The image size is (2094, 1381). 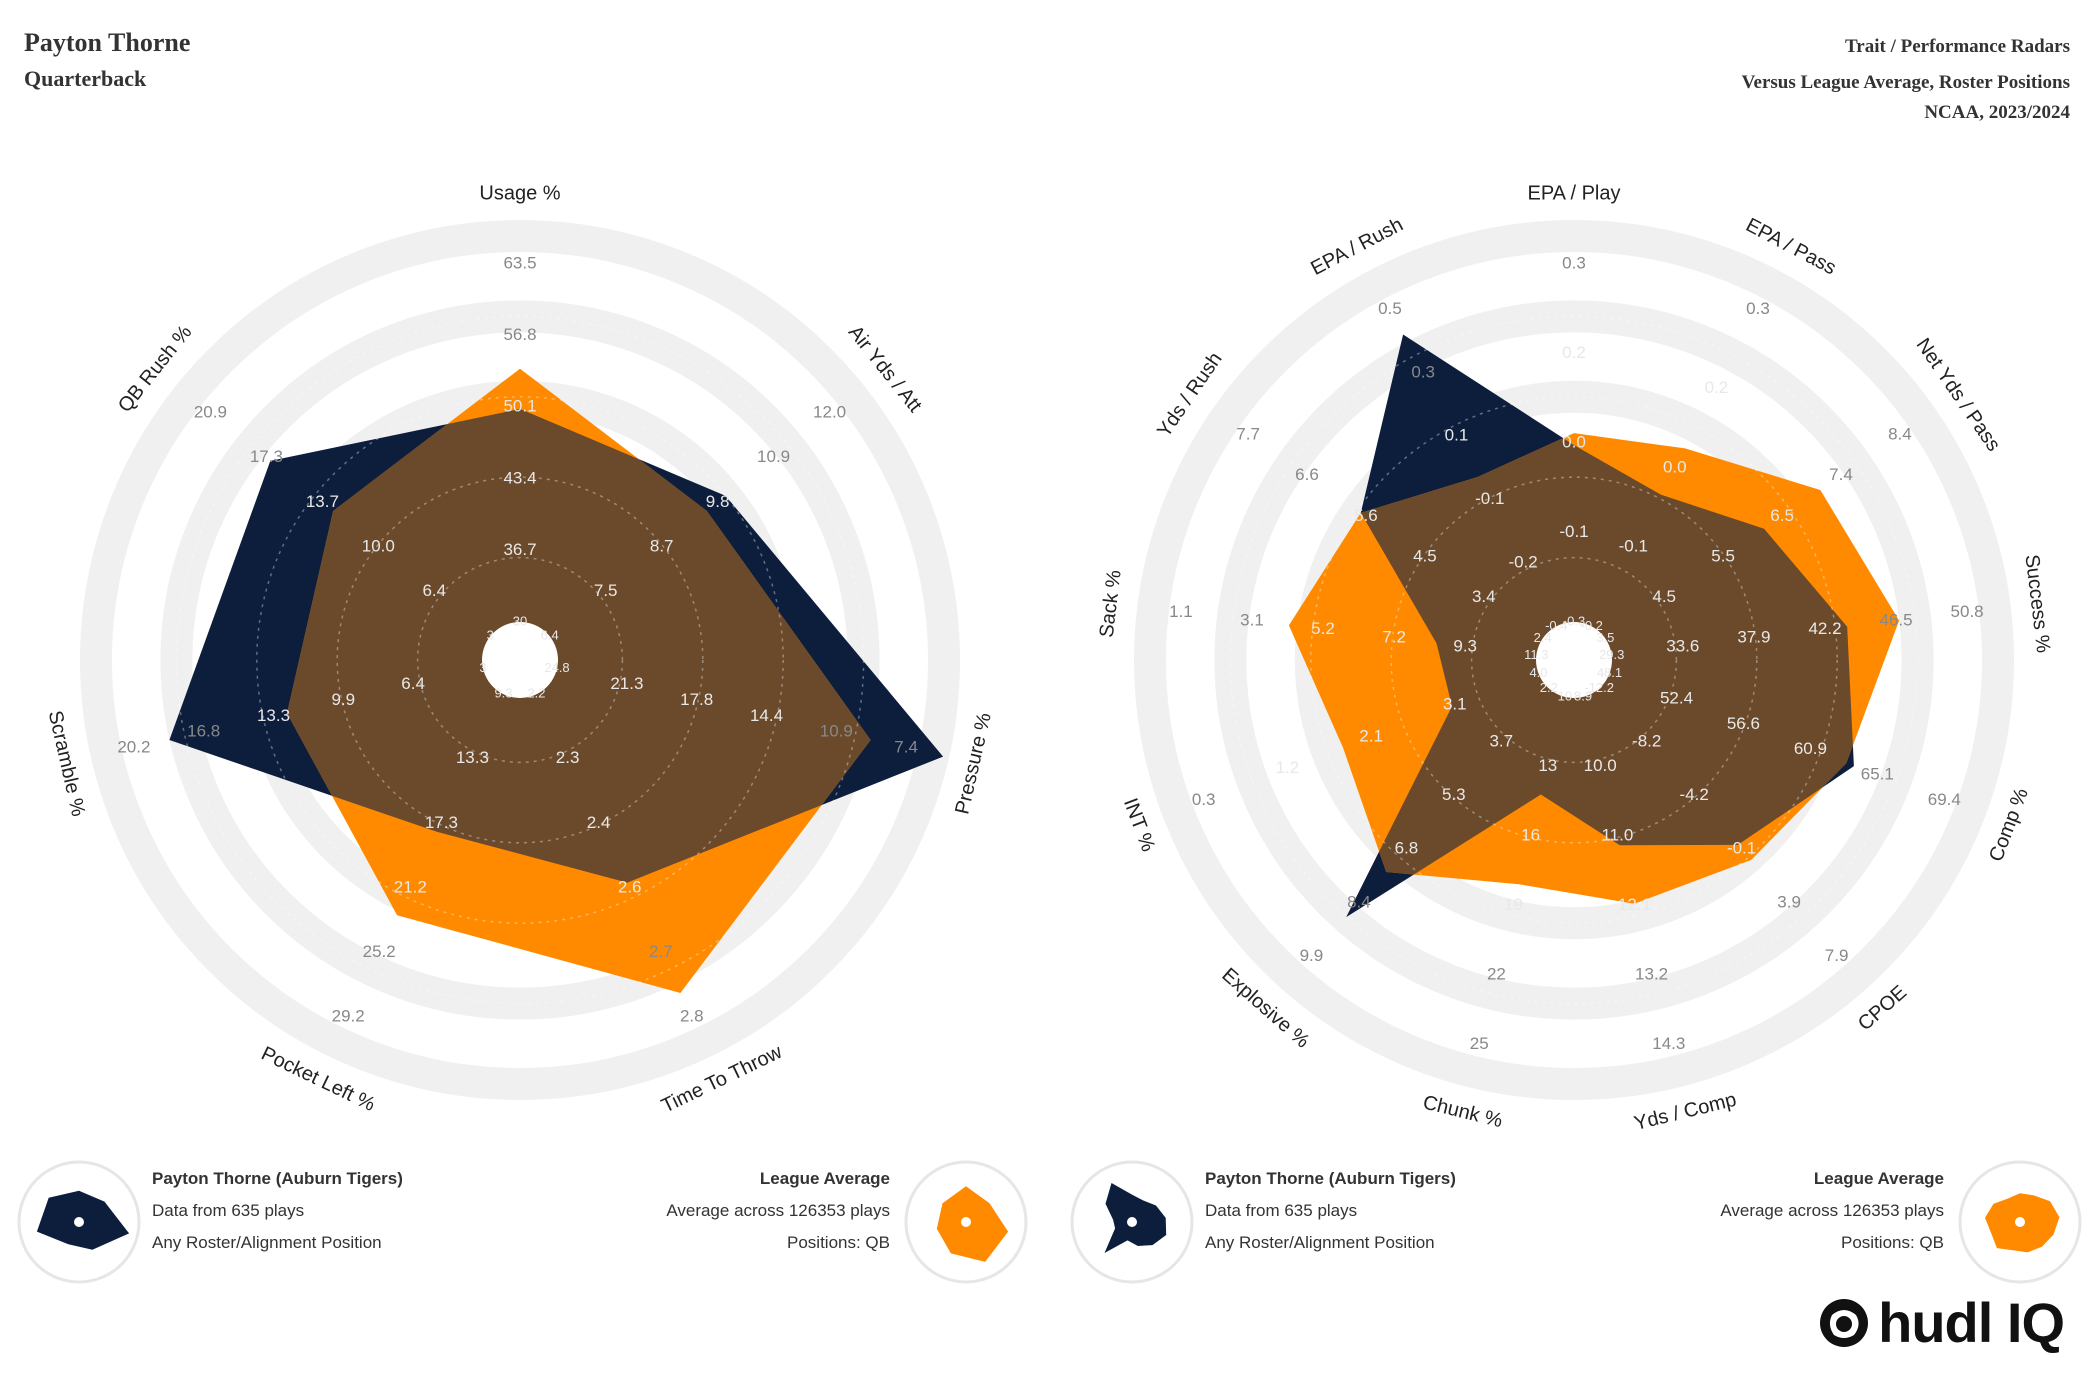 What do you see at coordinates (482, 667) in the screenshot?
I see `tick-label: 3` at bounding box center [482, 667].